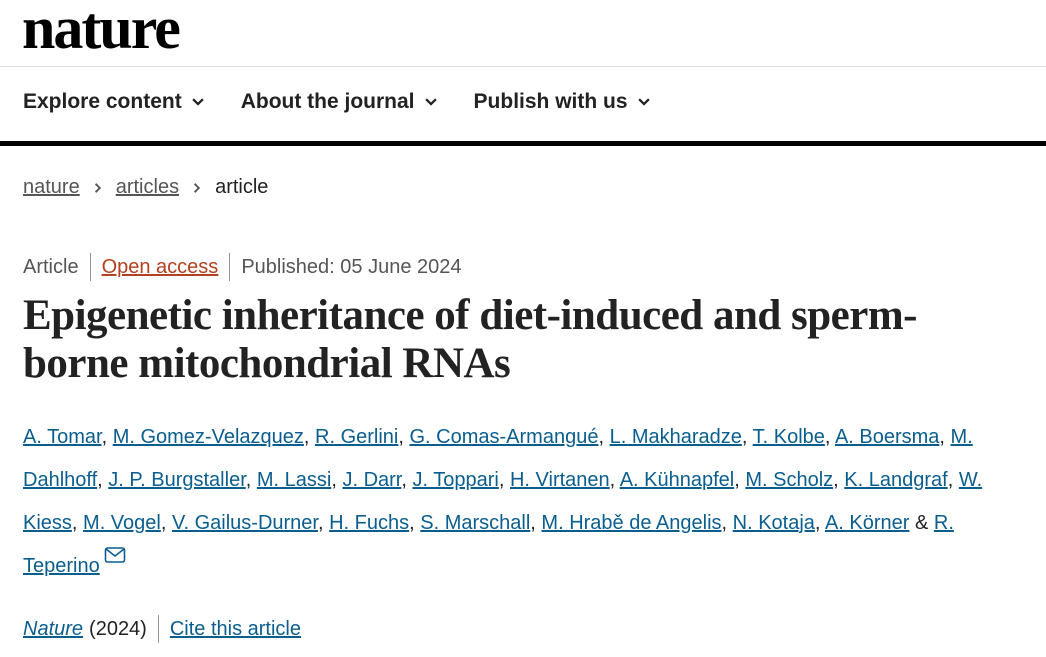 The image size is (1046, 657). Describe the element at coordinates (51, 266) in the screenshot. I see `article-type: Article` at that location.